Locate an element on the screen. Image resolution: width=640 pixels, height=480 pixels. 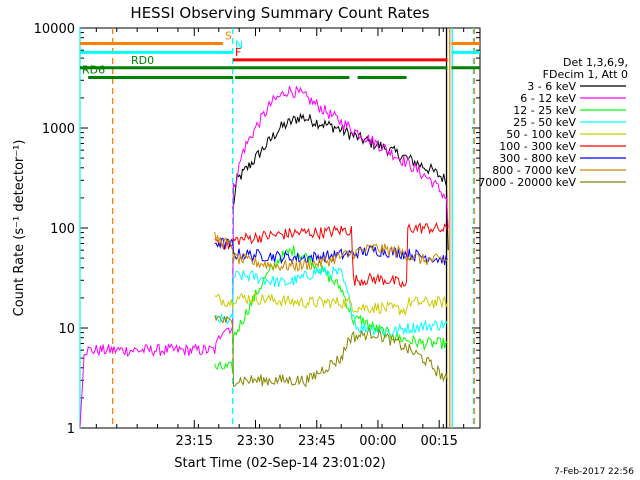
x-tick-label: 23:30 is located at coordinates (255, 441).